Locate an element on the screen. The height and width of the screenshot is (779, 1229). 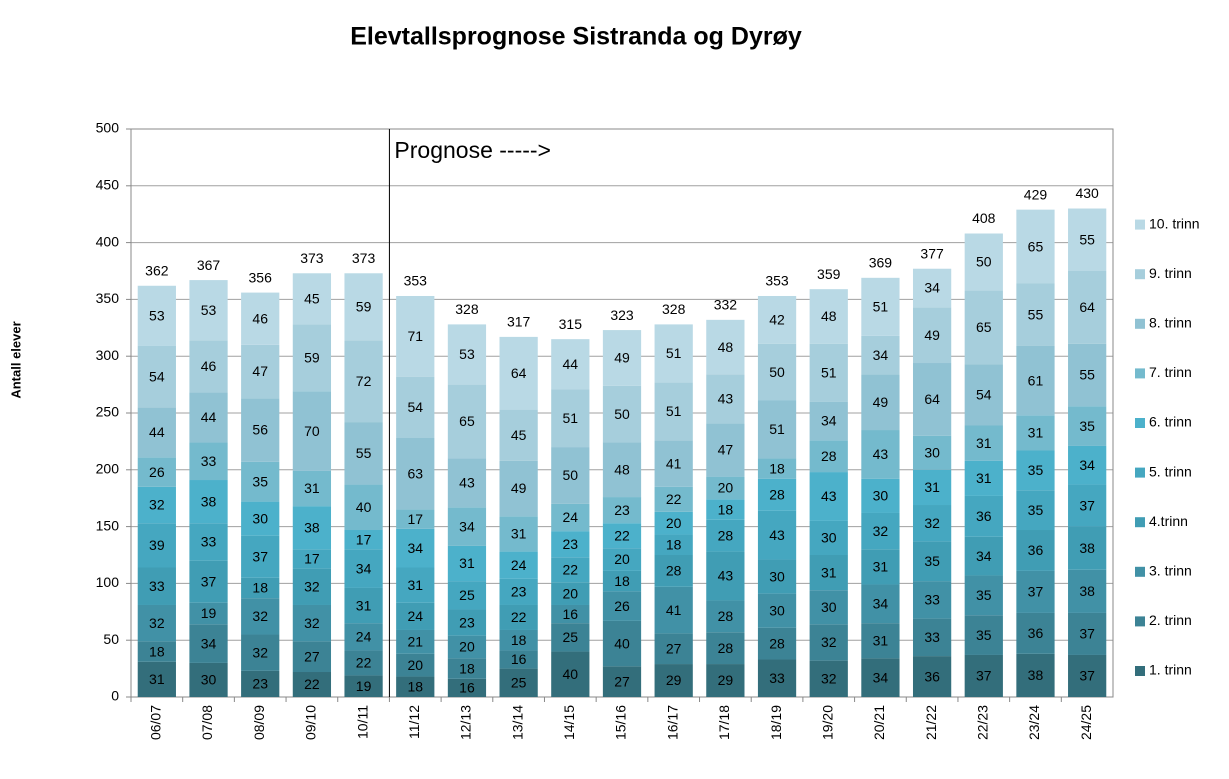
data-label: 43 is located at coordinates (726, 576).